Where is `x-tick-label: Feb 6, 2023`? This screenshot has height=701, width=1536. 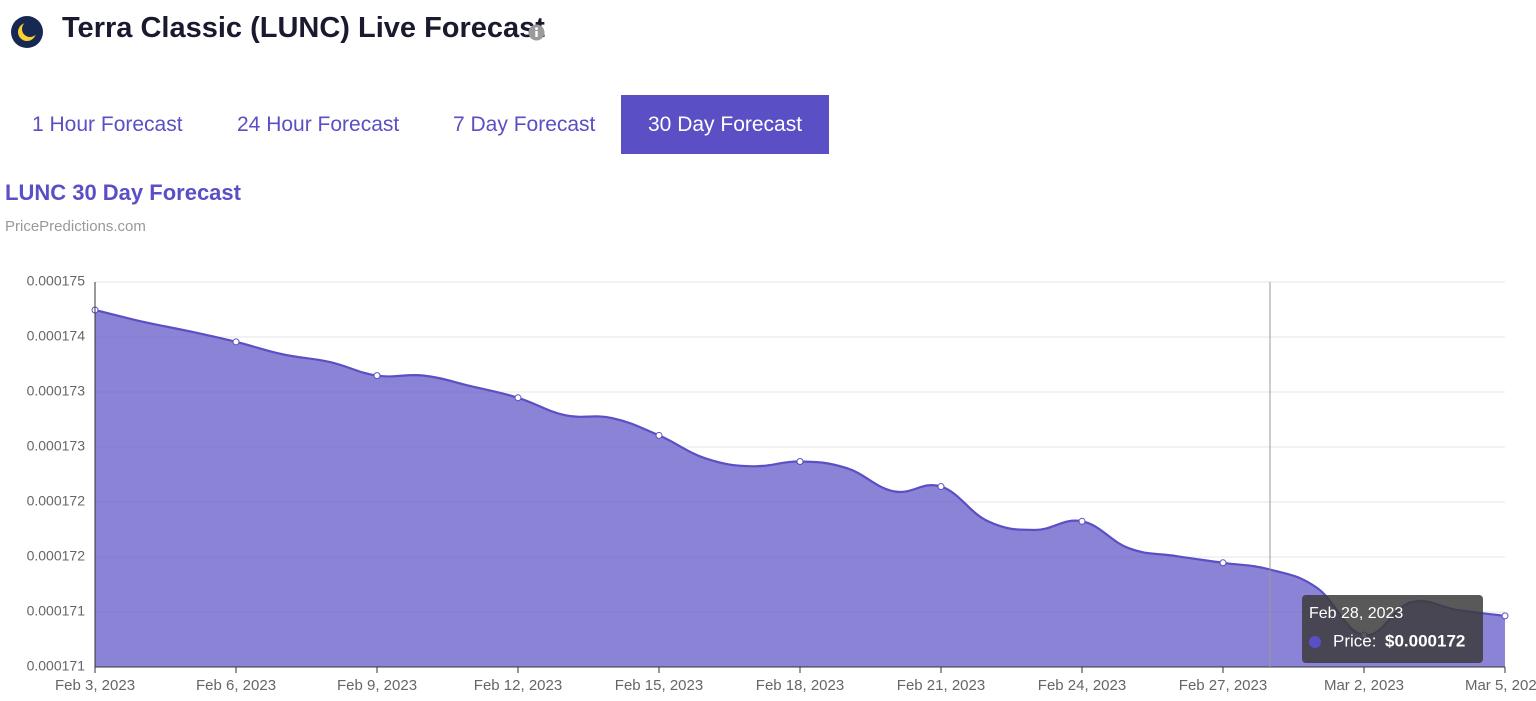 x-tick-label: Feb 6, 2023 is located at coordinates (236, 685).